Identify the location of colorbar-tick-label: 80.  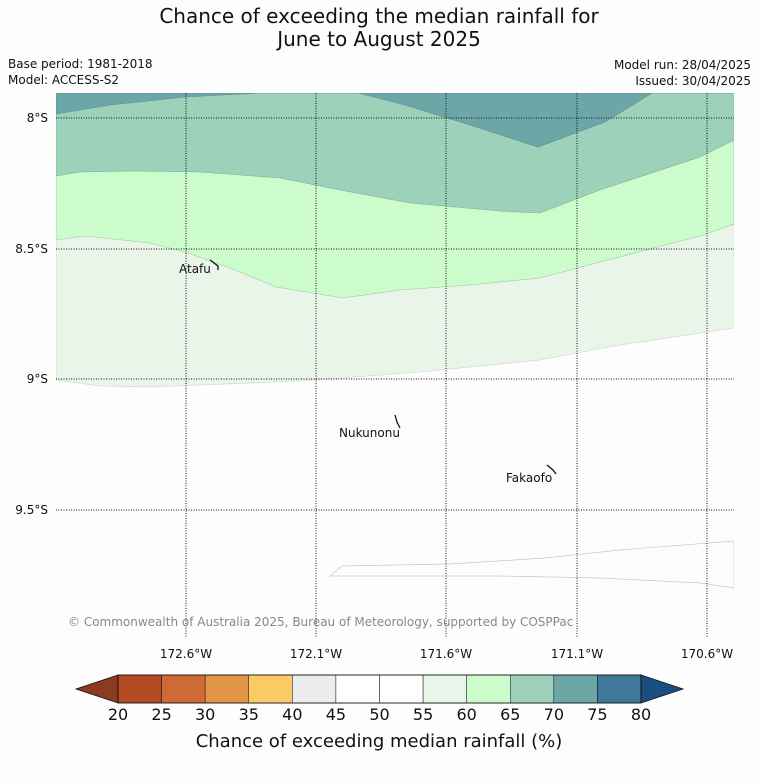
(641, 714).